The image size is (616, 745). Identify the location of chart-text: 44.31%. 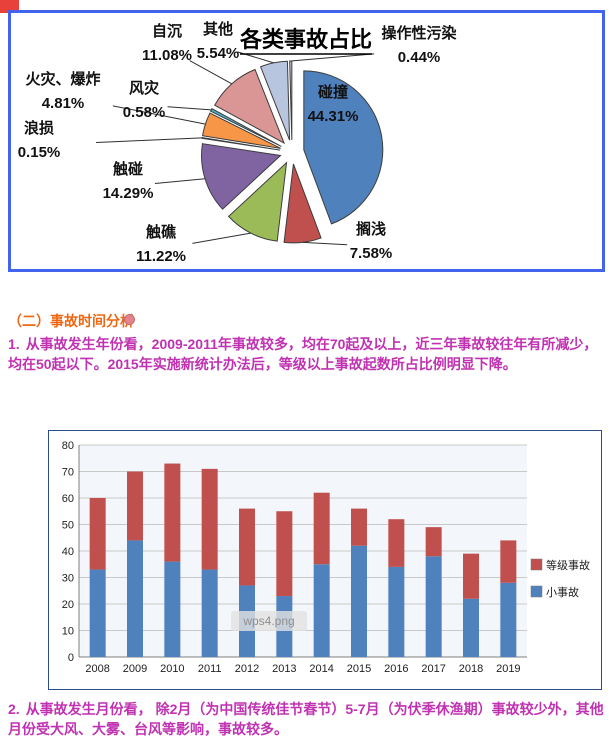
(333, 116).